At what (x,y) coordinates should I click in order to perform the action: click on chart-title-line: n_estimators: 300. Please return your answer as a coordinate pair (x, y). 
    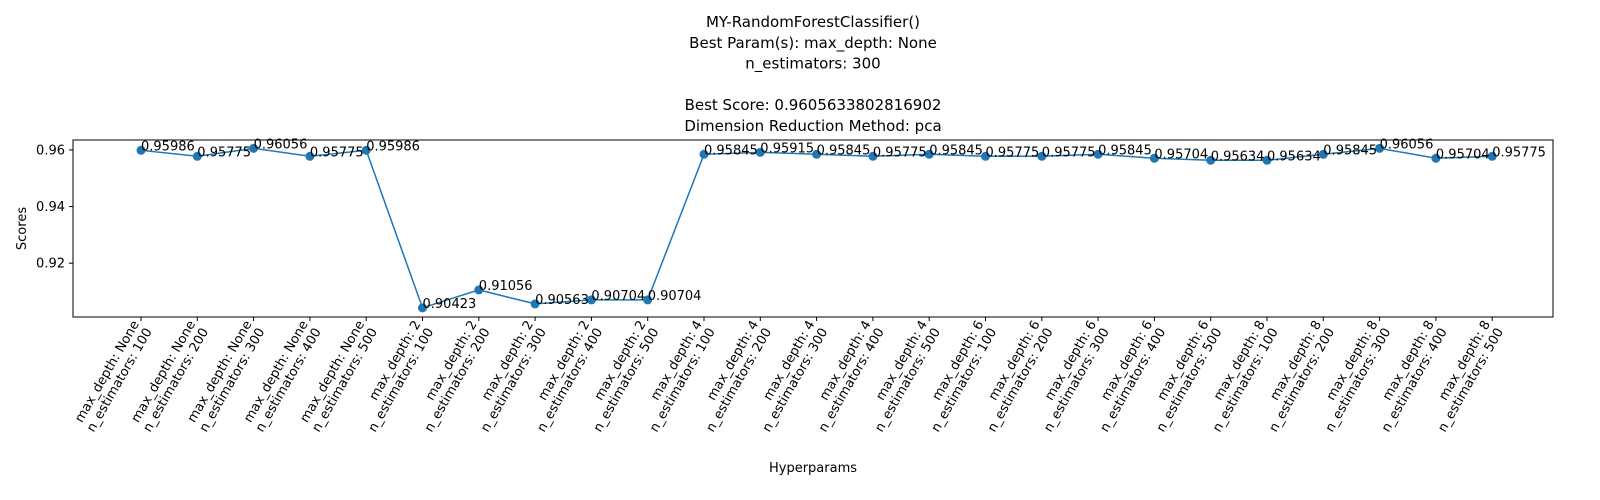
    Looking at the image, I should click on (812, 64).